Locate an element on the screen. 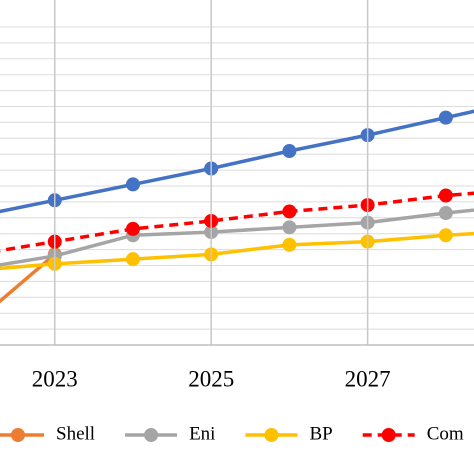 Image resolution: width=474 pixels, height=474 pixels. legend-label: Shell is located at coordinates (75, 433).